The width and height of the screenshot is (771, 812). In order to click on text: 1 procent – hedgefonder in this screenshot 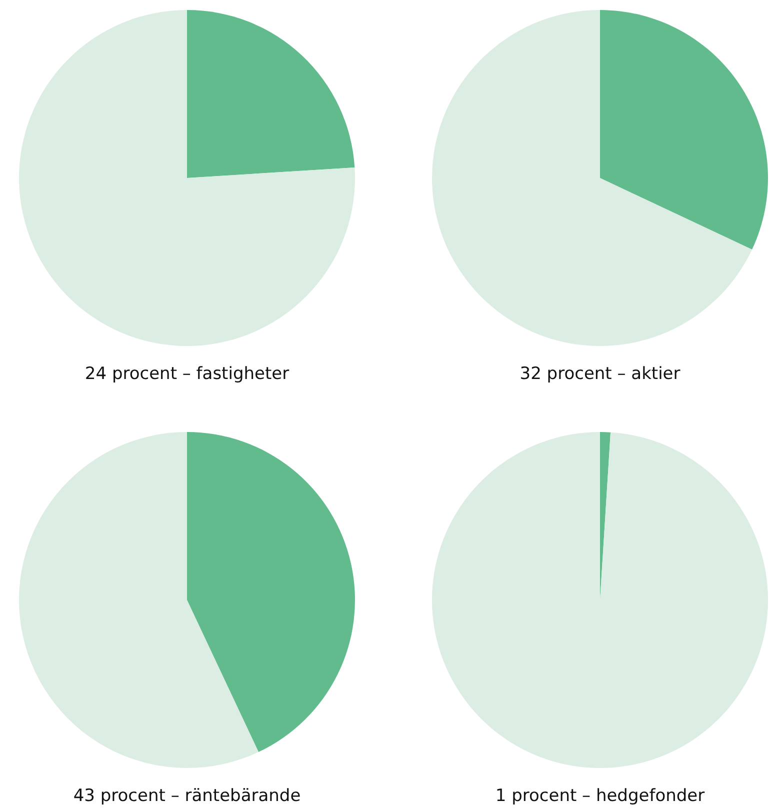, I will do `click(600, 796)`.